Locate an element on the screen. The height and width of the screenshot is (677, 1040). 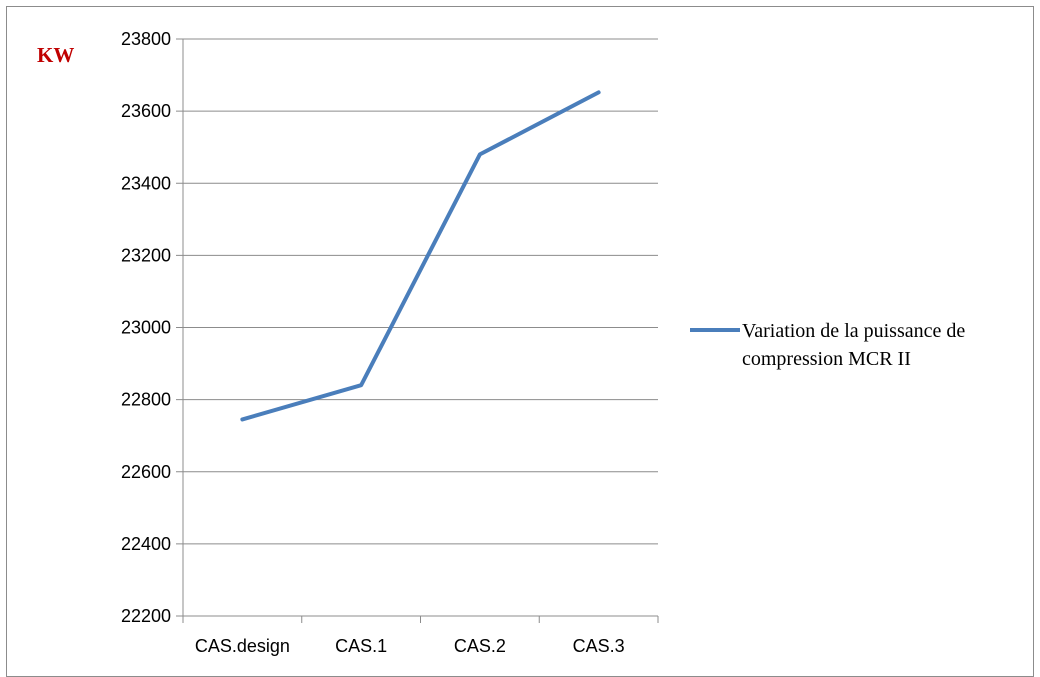
y-tick-label: 22600 is located at coordinates (146, 472).